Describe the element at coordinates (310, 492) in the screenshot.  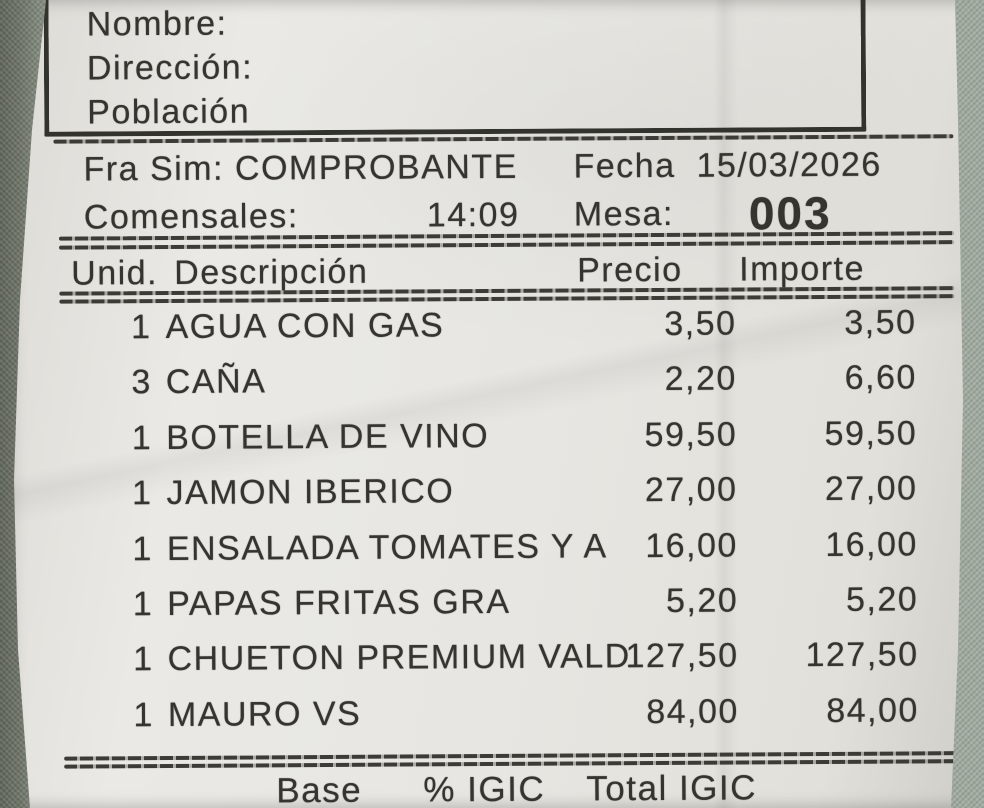
I see `item-desc: JAMON IBERICO` at that location.